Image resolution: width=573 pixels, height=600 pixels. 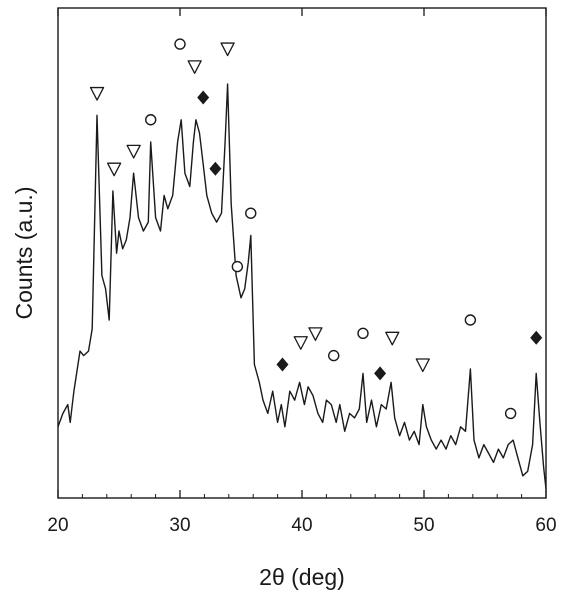 I want to click on x-tick-label: 60, so click(x=545, y=525).